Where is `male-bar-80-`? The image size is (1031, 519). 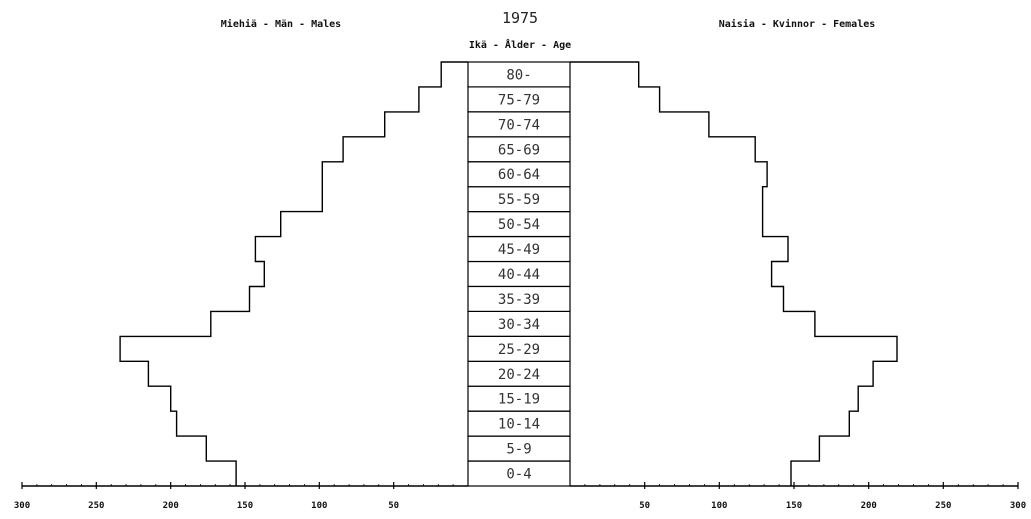 male-bar-80- is located at coordinates (454, 74).